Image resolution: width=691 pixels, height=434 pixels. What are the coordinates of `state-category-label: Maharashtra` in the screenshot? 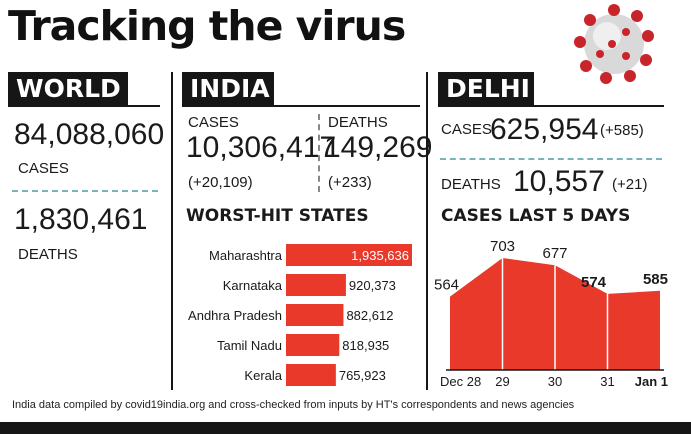 It's located at (246, 255).